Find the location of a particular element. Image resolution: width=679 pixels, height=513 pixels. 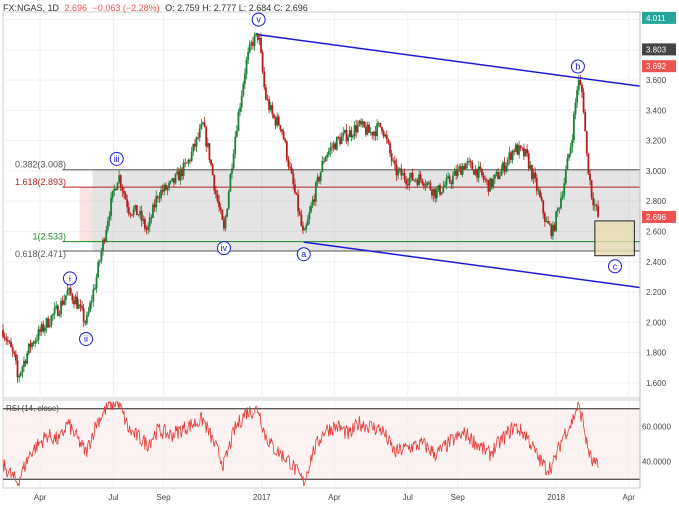

price-label: 3.803 is located at coordinates (656, 49).